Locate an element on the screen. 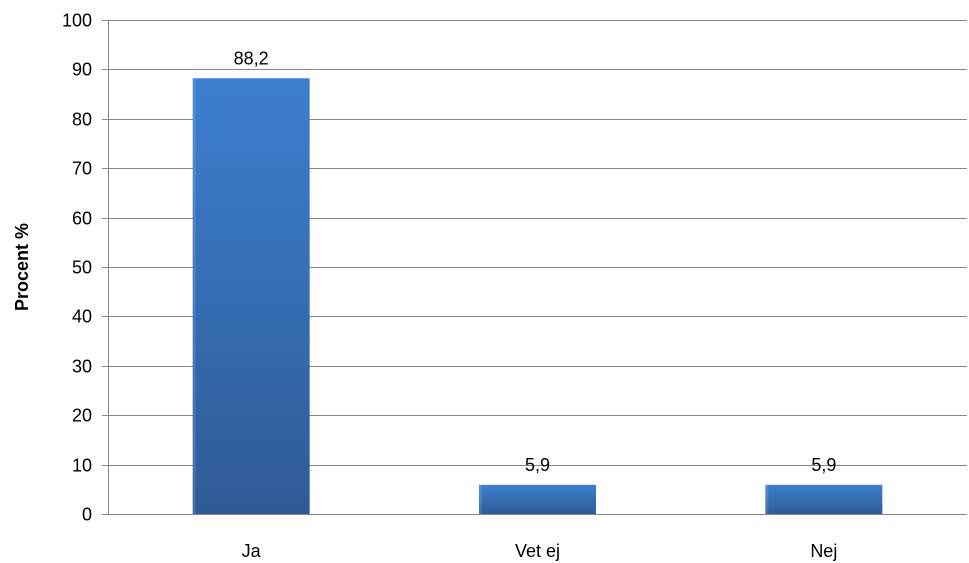  y-tick-label: 50 is located at coordinates (82, 268).